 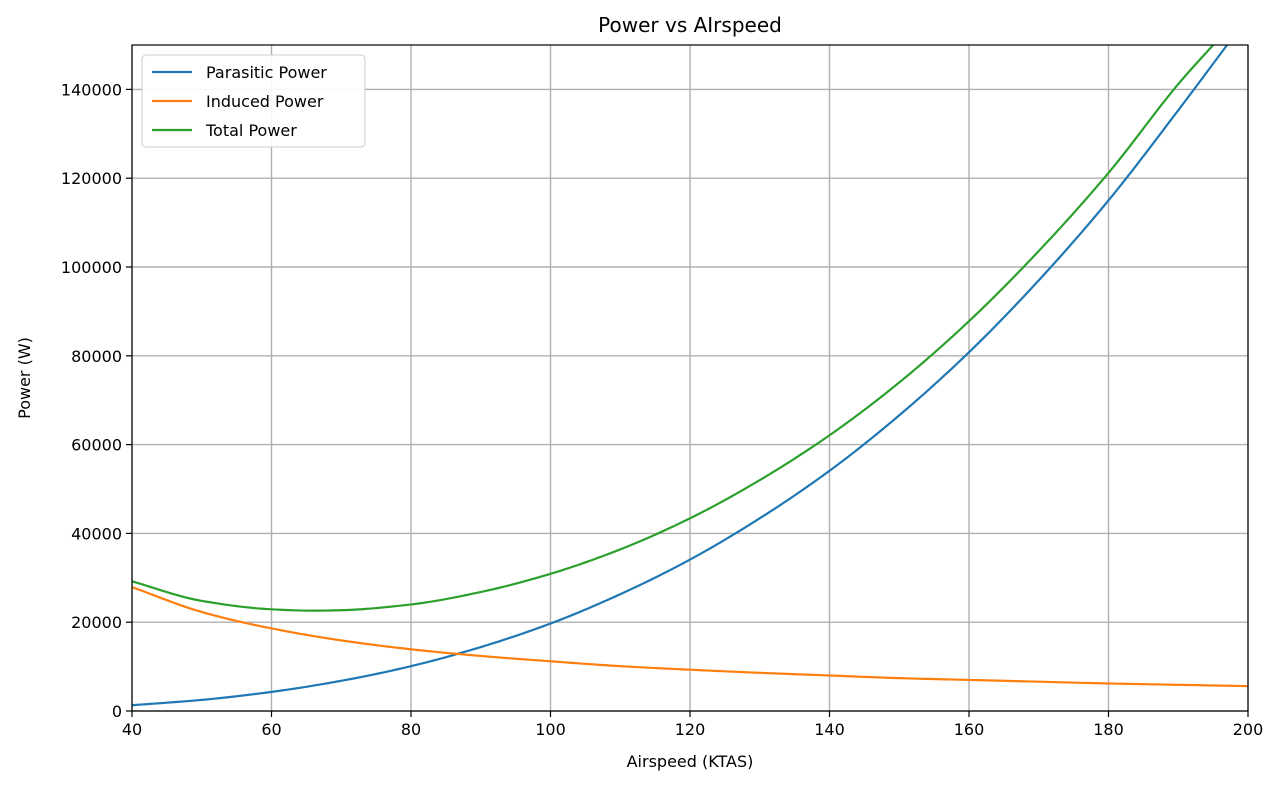 What do you see at coordinates (96, 400) in the screenshot?
I see `y-axis-ticks: 0 20000 40000 60000 80000 100000 120000 140000` at bounding box center [96, 400].